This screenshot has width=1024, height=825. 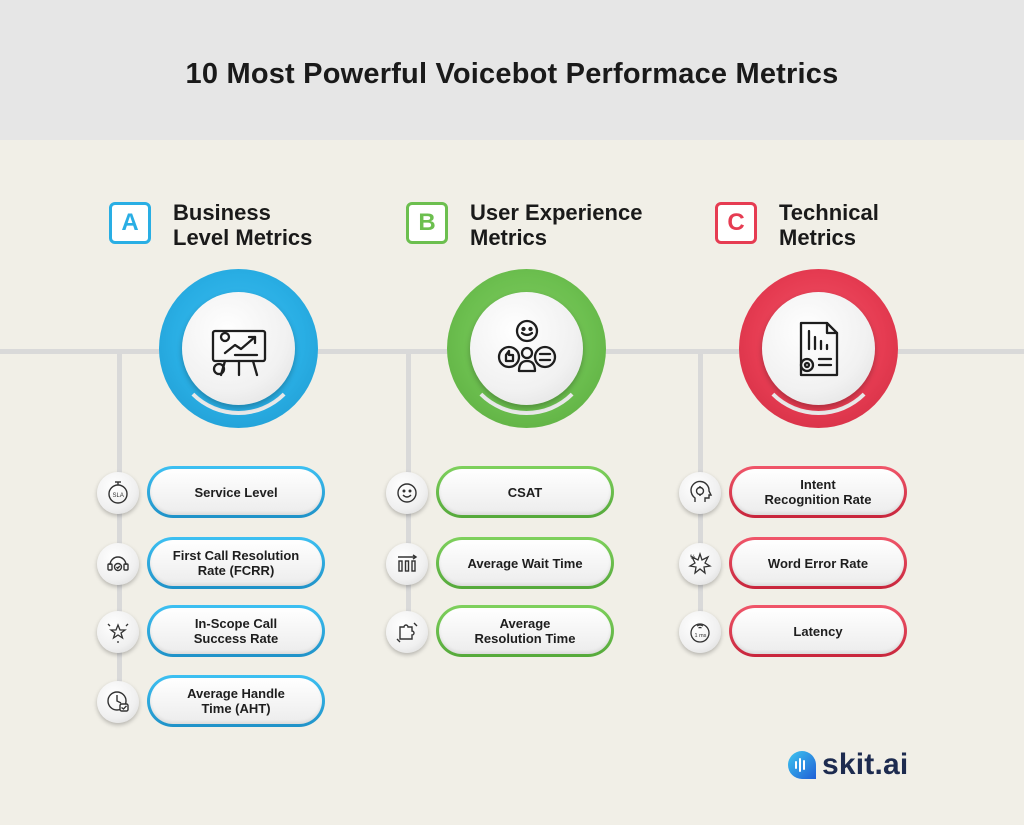 I want to click on metric-label: First Call Resolution Rate (FCRR), so click(x=236, y=563).